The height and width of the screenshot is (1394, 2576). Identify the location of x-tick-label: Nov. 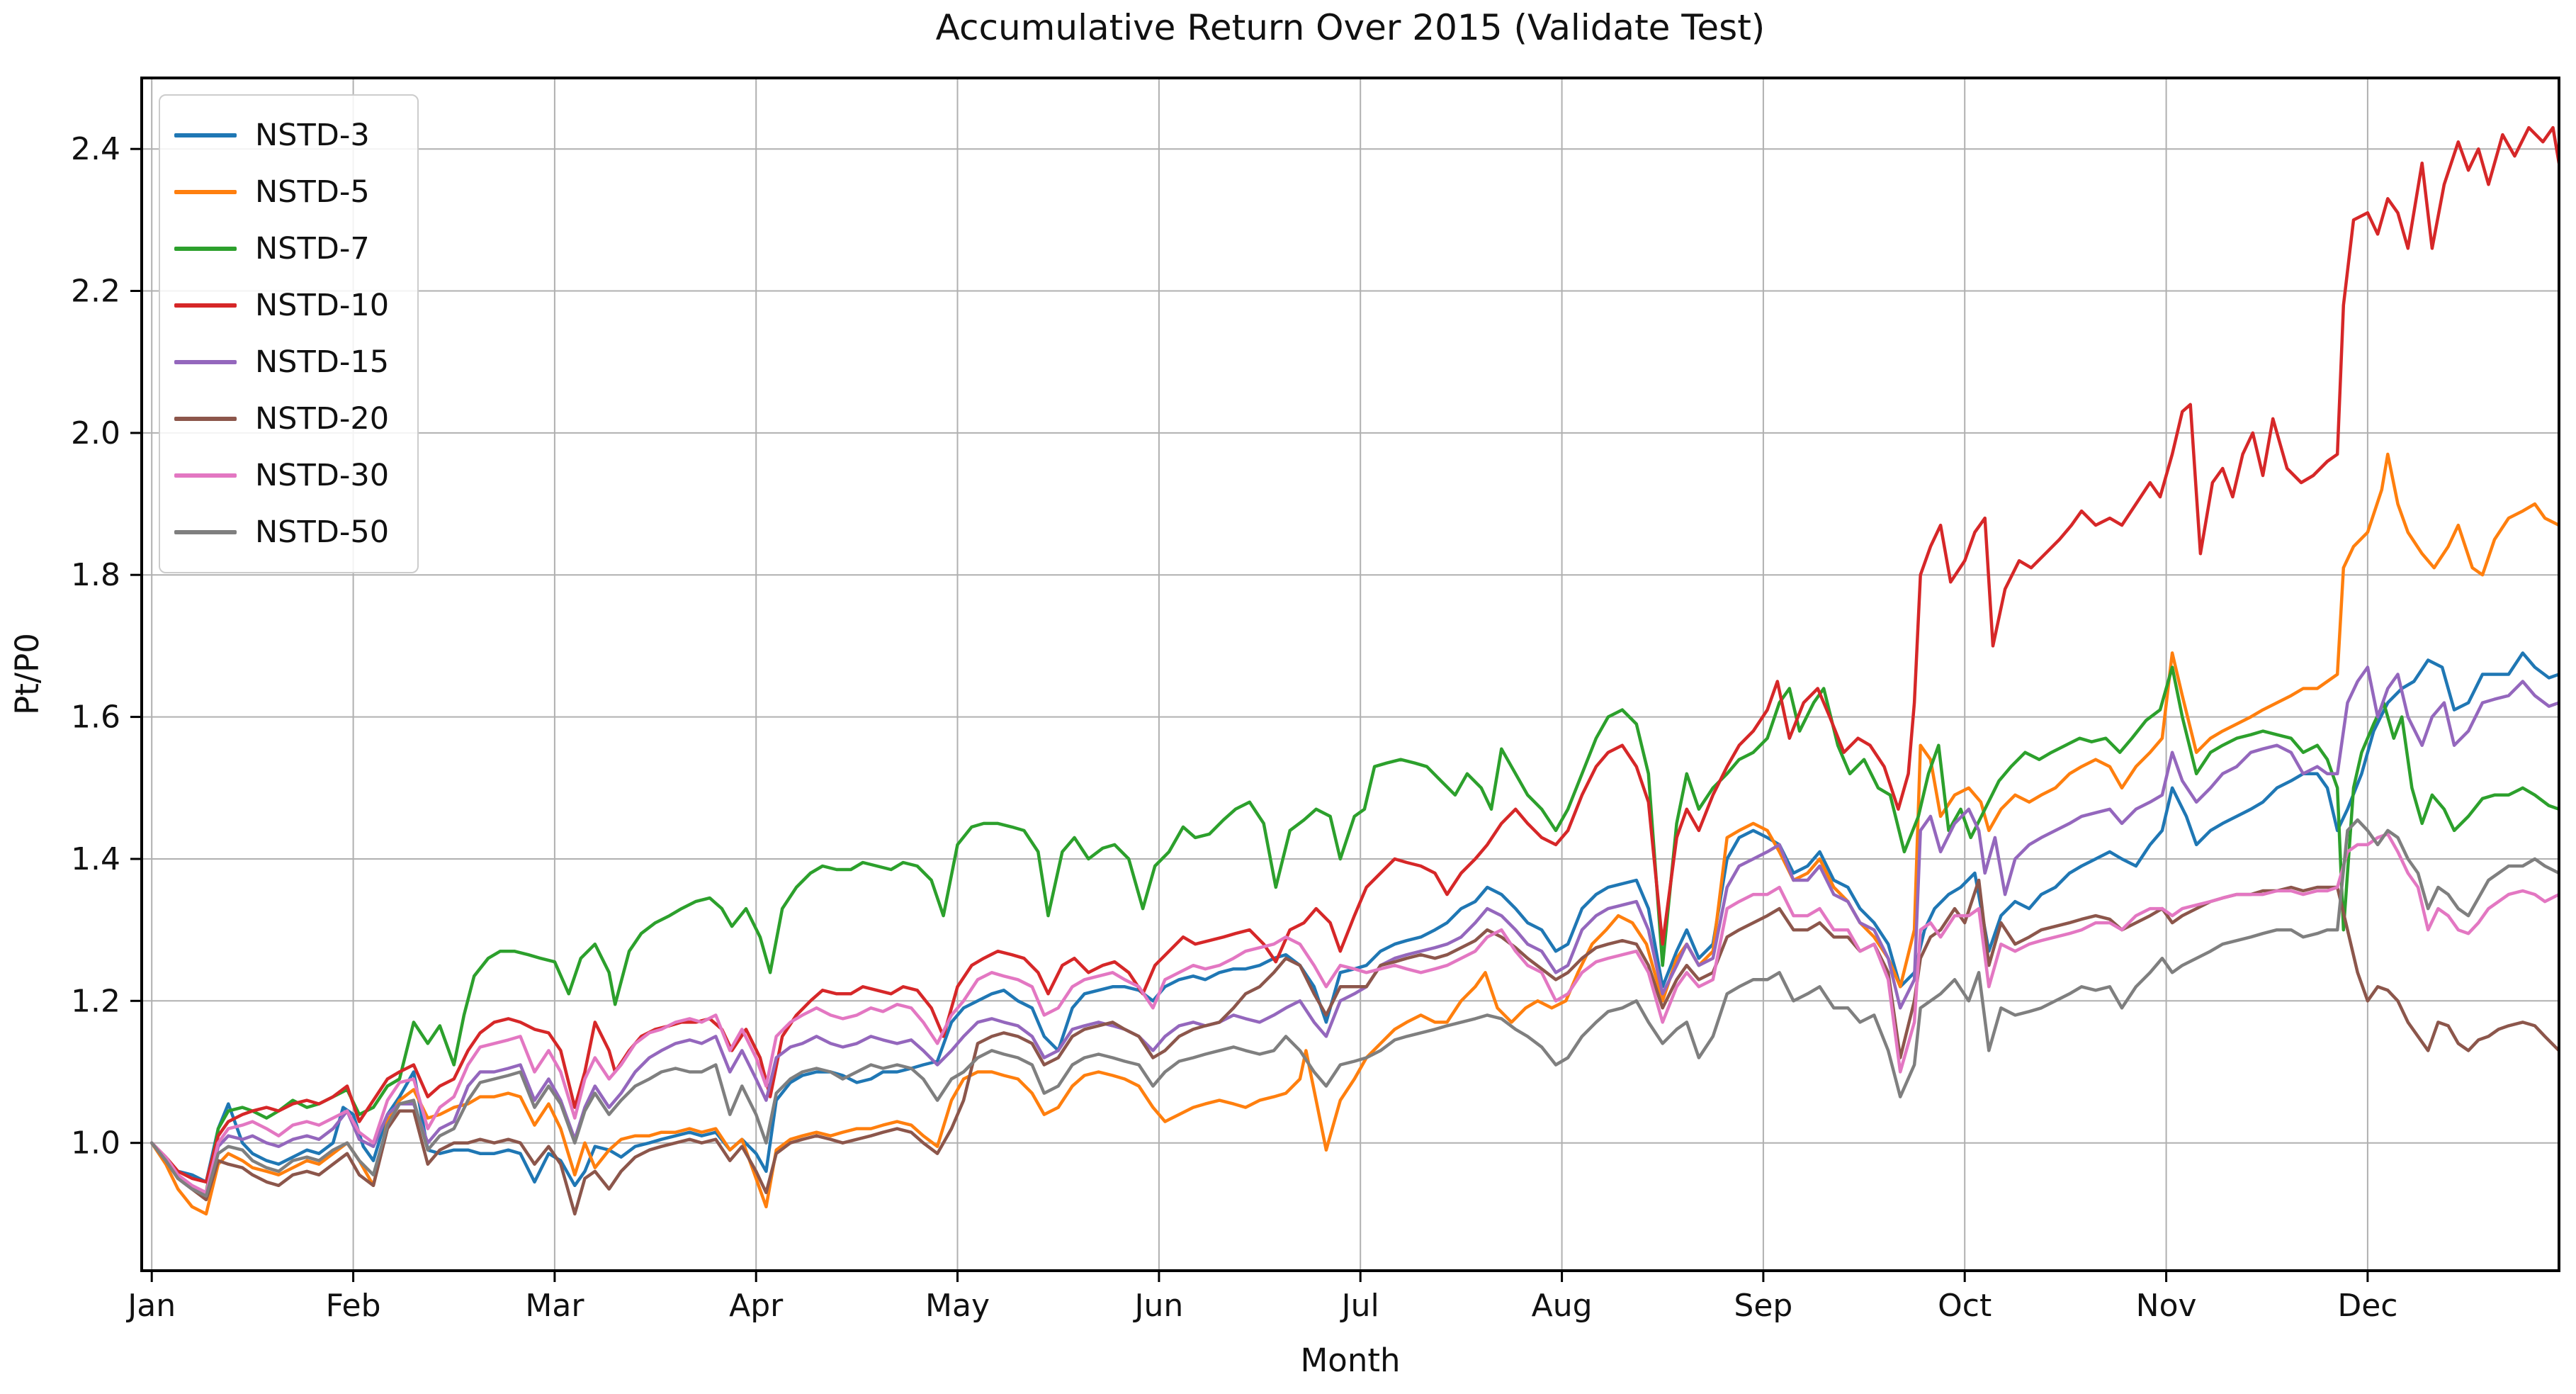
(2166, 1306).